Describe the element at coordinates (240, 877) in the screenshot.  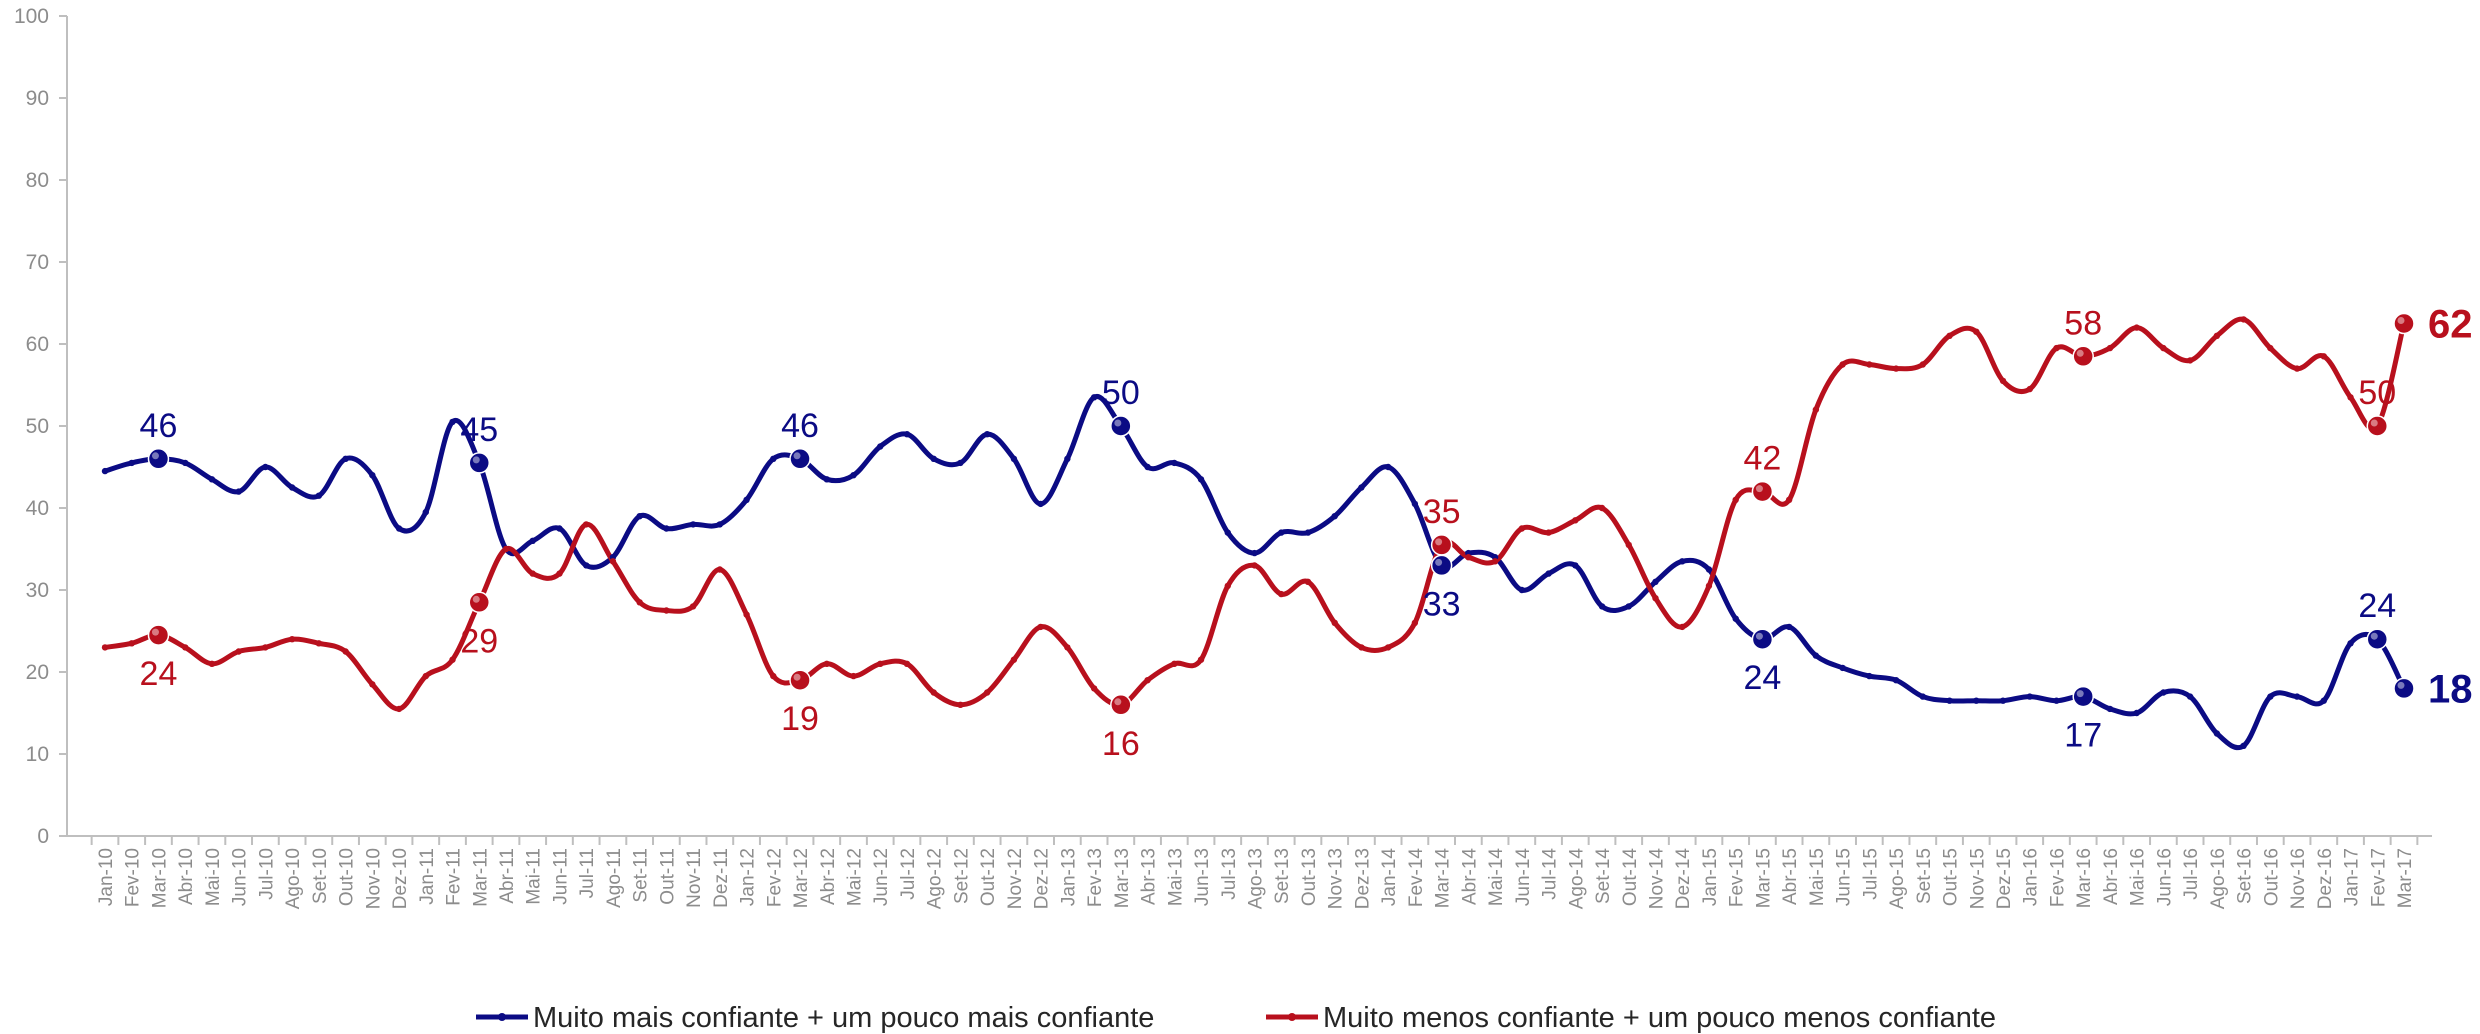
I see `x-tick-label: Jun-10` at that location.